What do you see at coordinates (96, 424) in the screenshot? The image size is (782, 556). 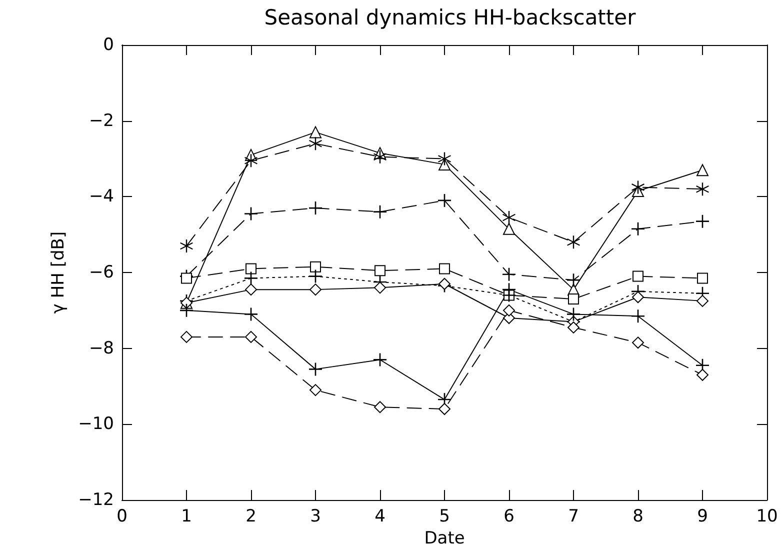 I see `y-tick-label: −10` at bounding box center [96, 424].